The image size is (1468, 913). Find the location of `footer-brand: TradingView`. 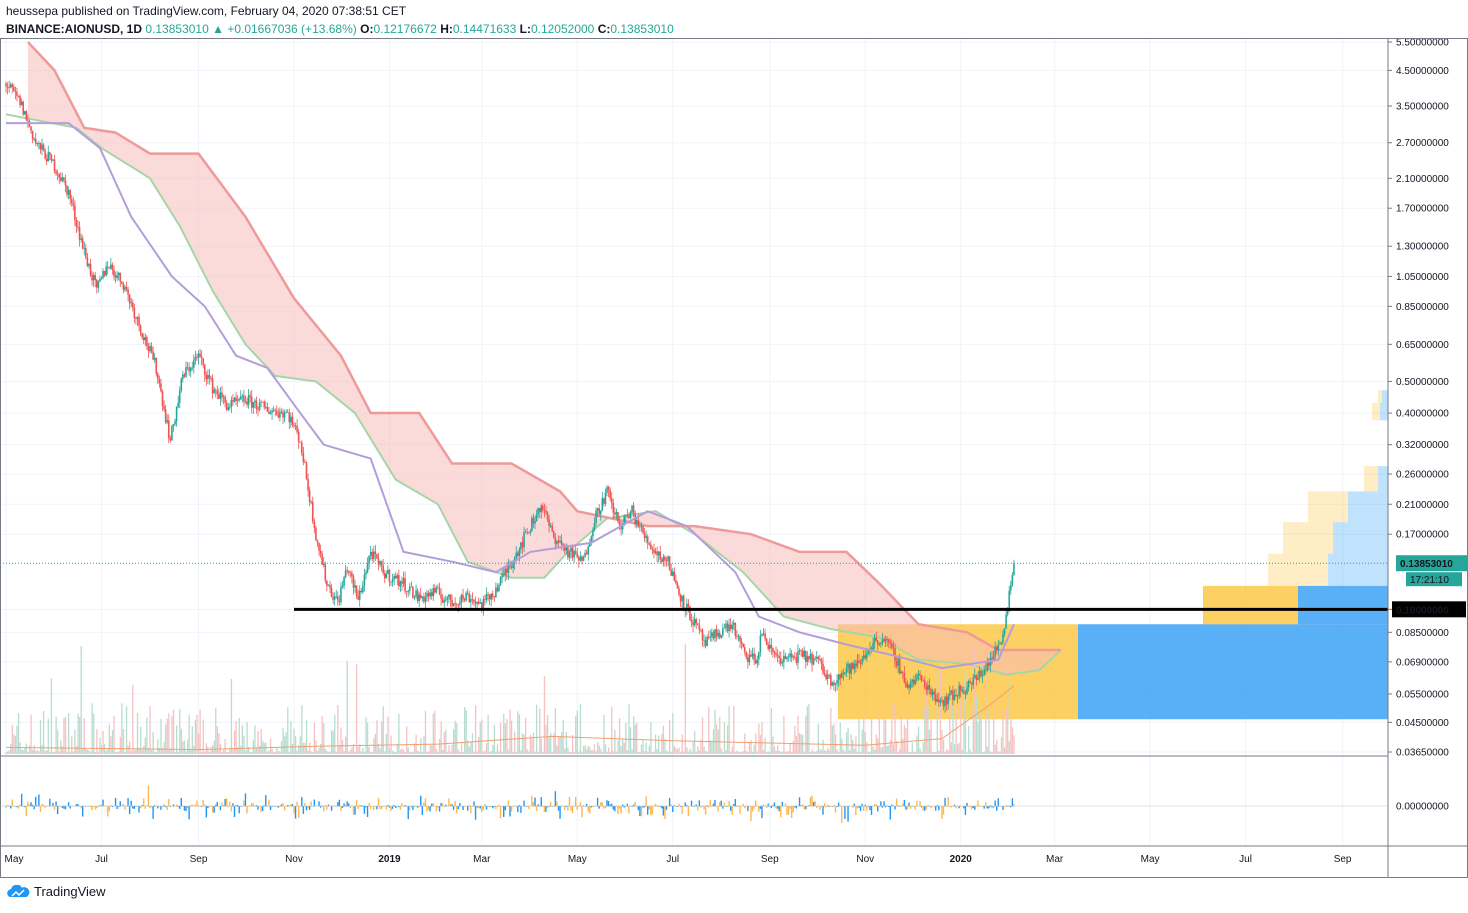

footer-brand: TradingView is located at coordinates (70, 891).